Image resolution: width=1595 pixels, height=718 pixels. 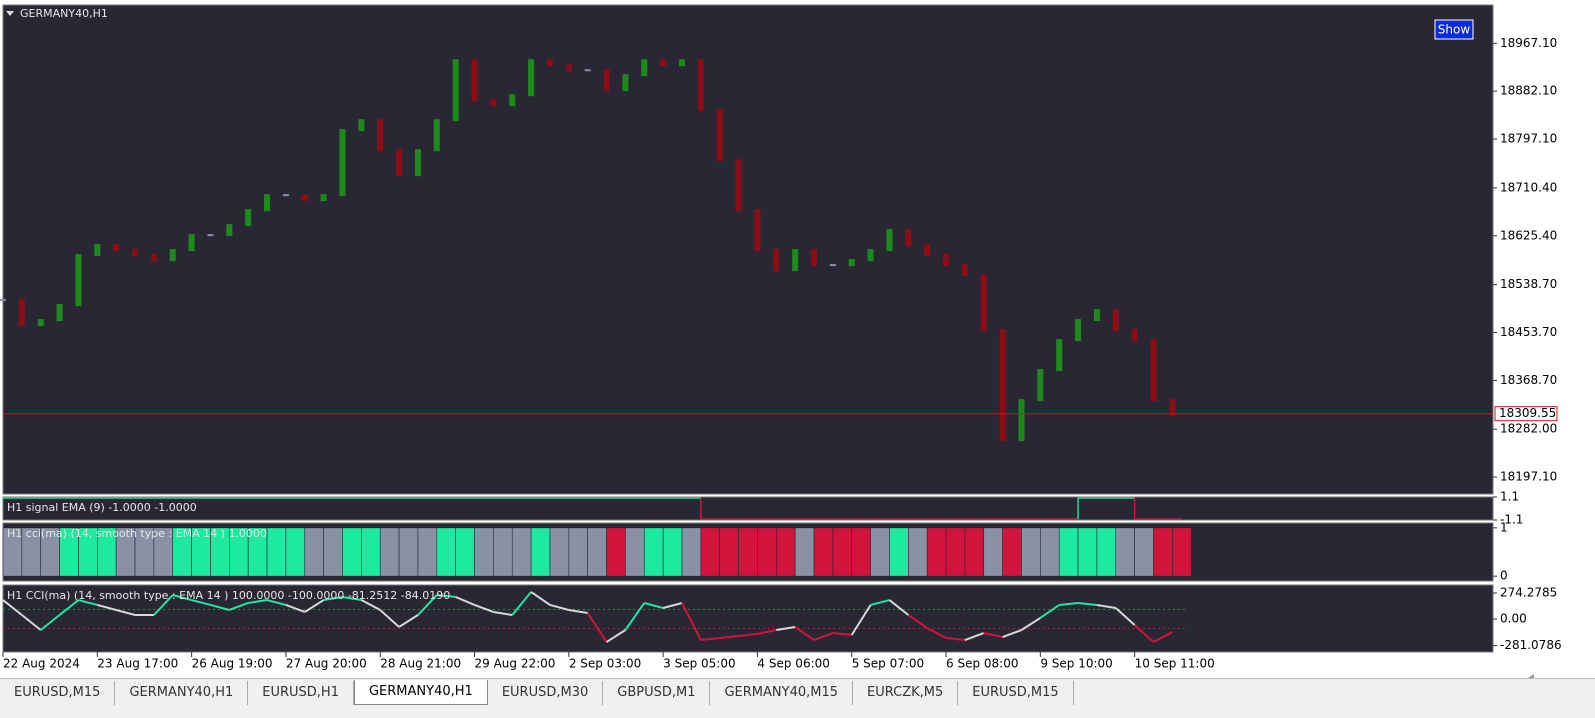 What do you see at coordinates (657, 693) in the screenshot?
I see `tab: GBPUSD,M1` at bounding box center [657, 693].